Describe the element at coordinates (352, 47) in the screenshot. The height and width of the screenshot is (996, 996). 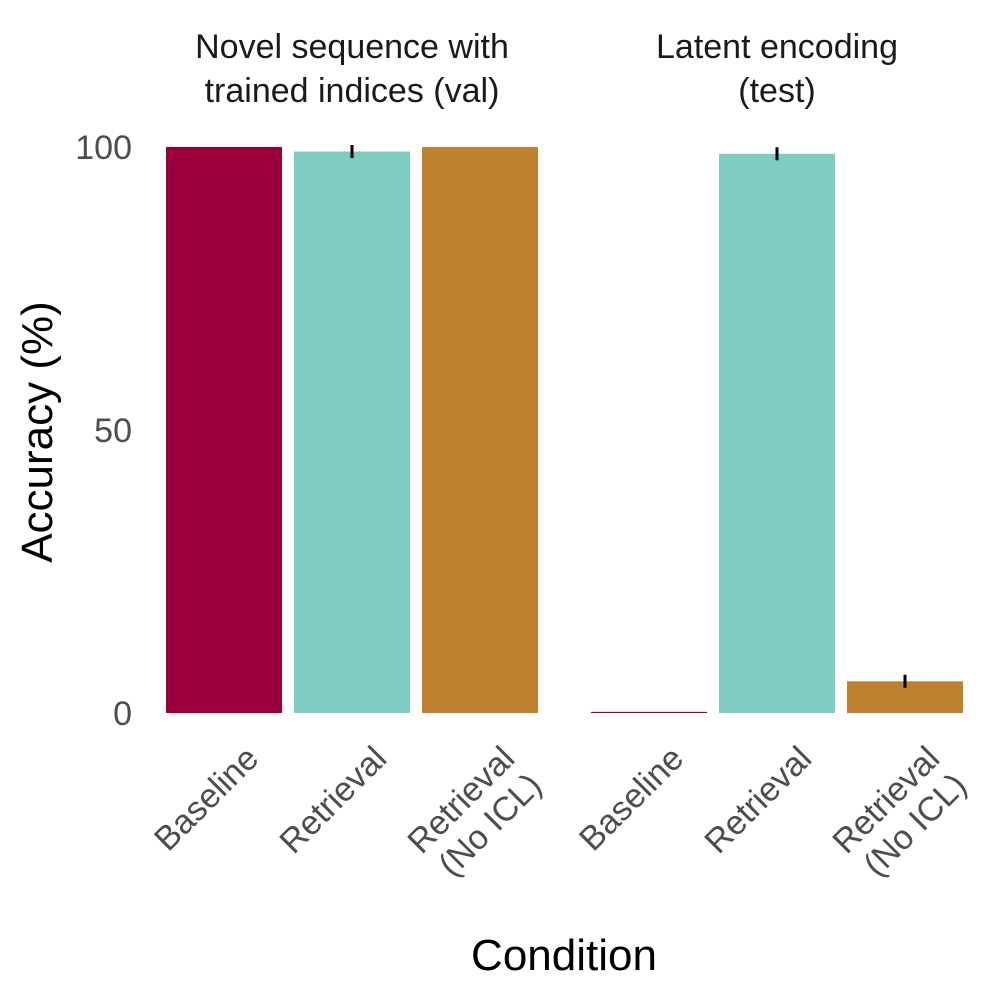
I see `panel-title: Novel sequence with` at that location.